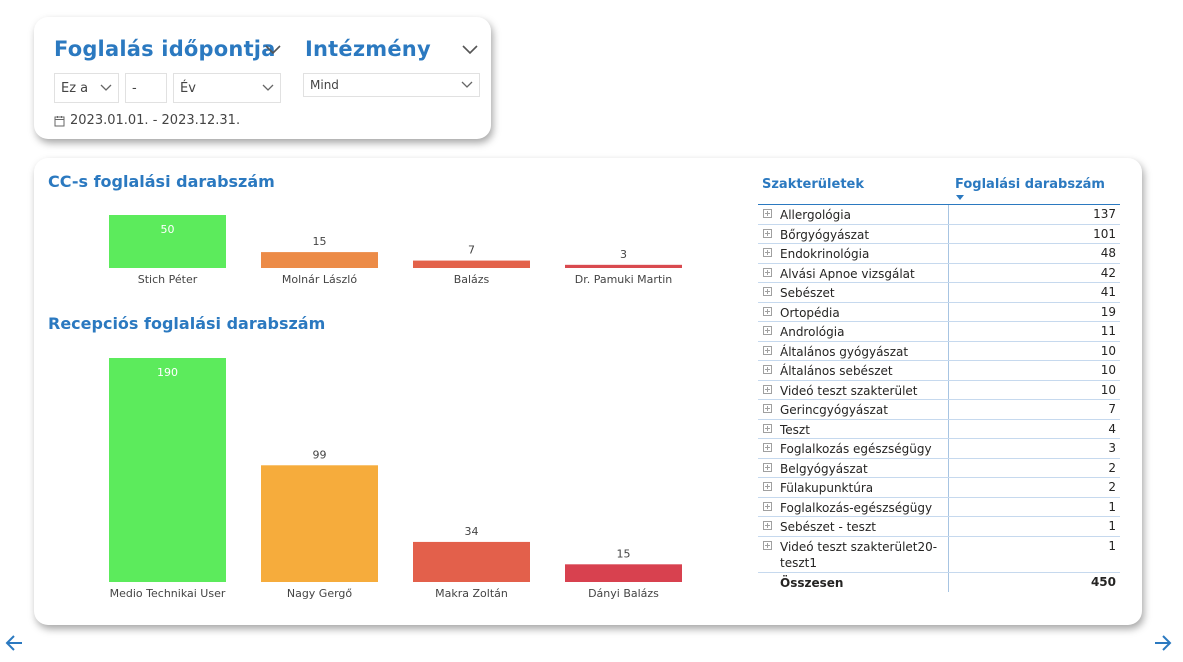 Image resolution: width=1183 pixels, height=662 pixels. Describe the element at coordinates (1030, 184) in the screenshot. I see `column-header-count: Foglalási darabszám` at that location.